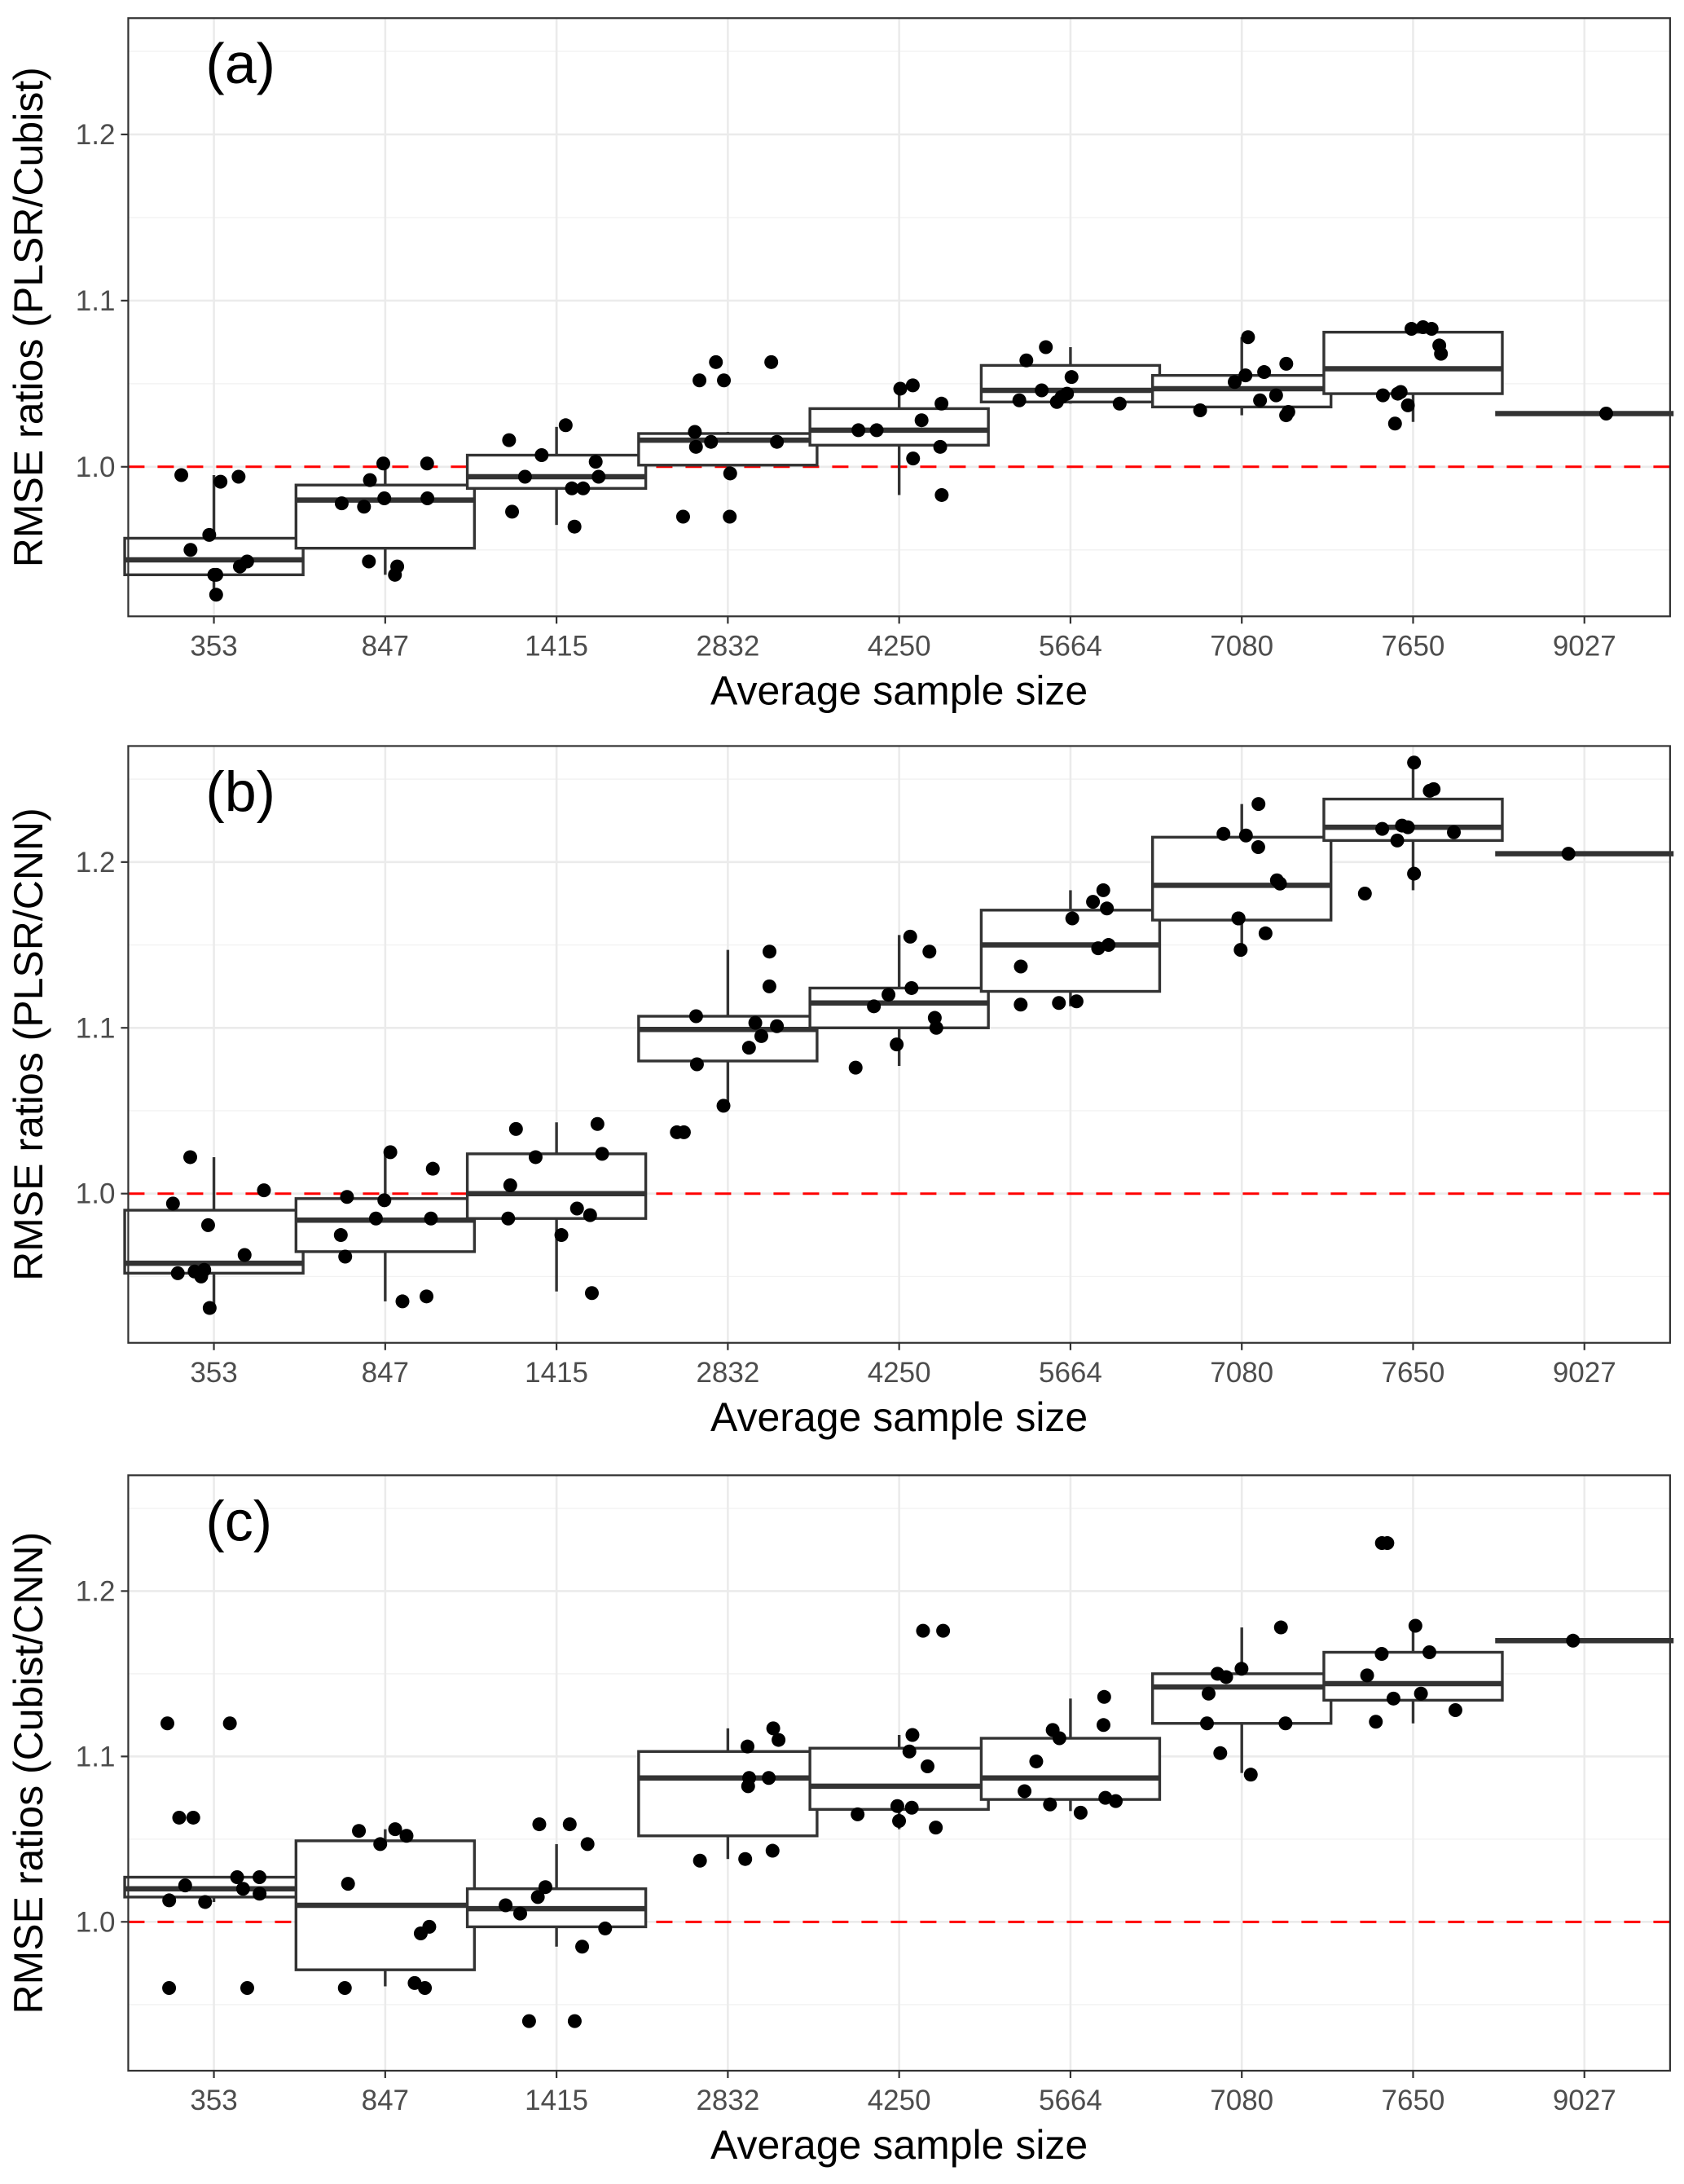 The width and height of the screenshot is (1684, 2184). I want to click on y-tick-label: 1.0, so click(96, 1194).